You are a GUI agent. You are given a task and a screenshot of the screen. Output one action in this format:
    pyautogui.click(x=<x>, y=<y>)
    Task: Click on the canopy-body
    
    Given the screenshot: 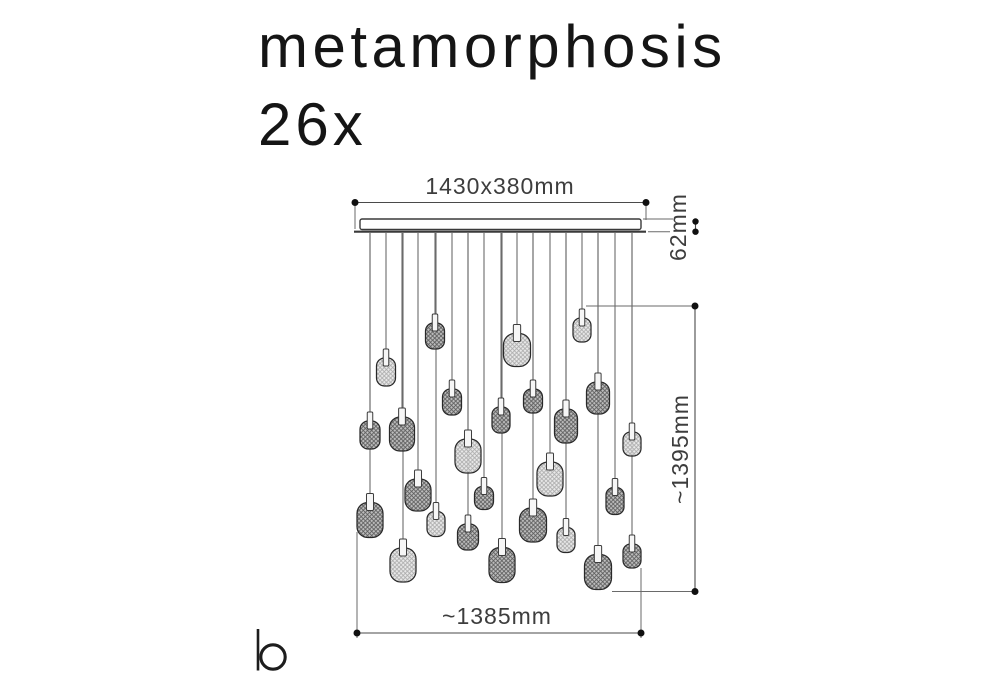 What is the action you would take?
    pyautogui.click(x=500, y=224)
    